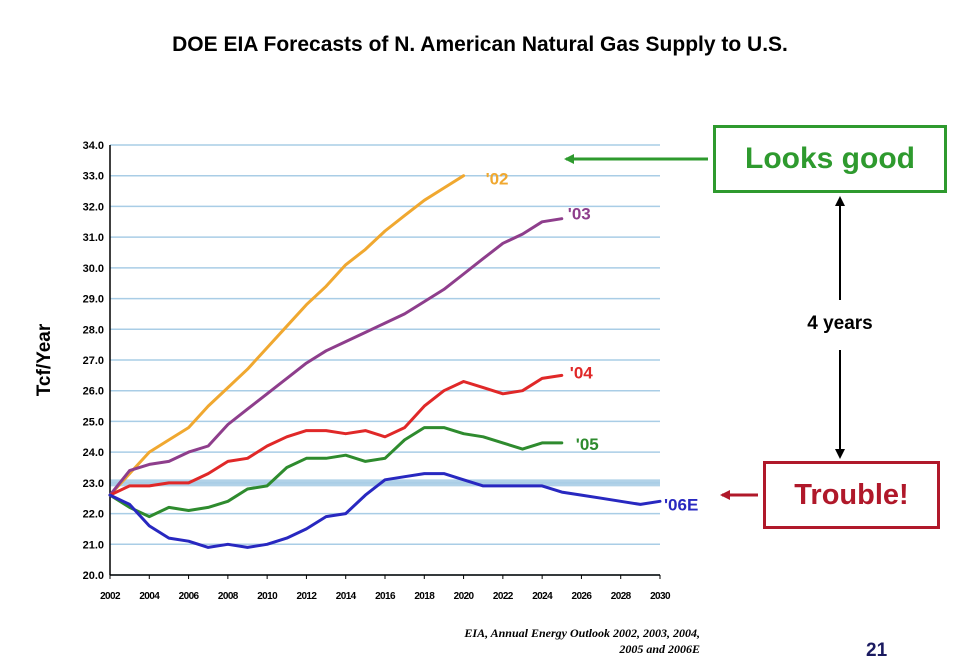  Describe the element at coordinates (110, 596) in the screenshot. I see `x-tick-label: 2002` at that location.